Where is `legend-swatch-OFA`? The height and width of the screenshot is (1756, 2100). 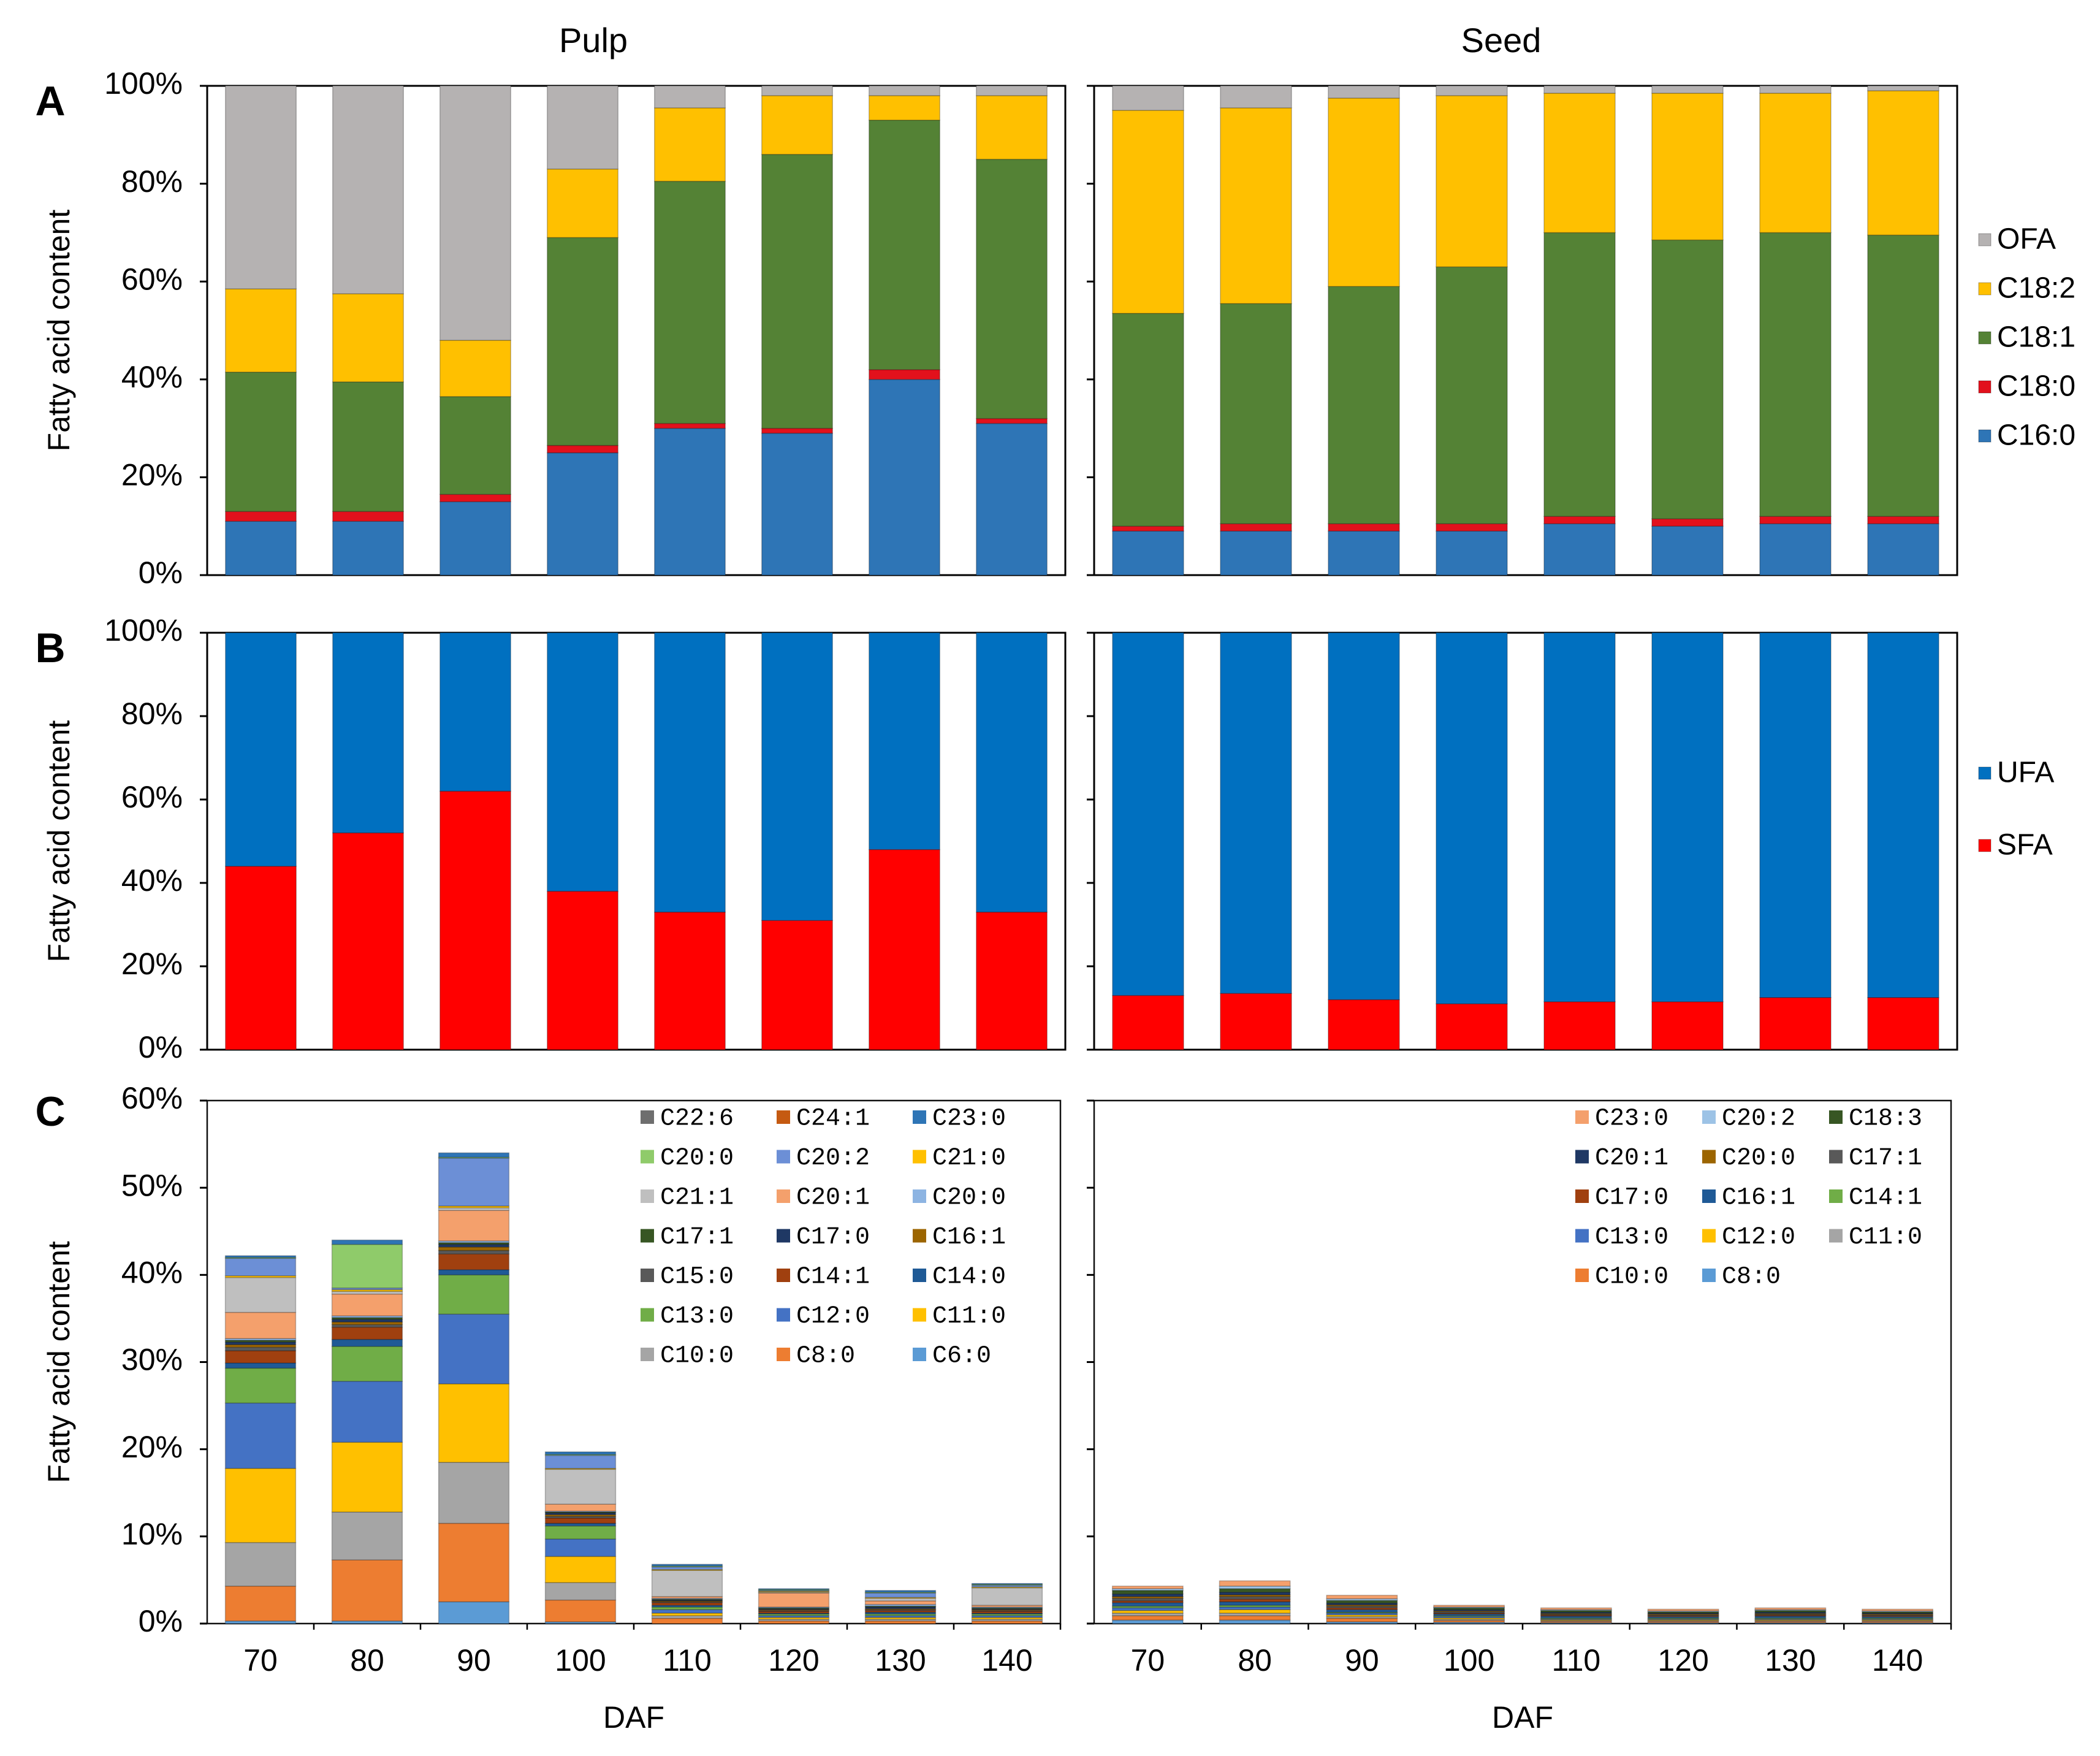 legend-swatch-OFA is located at coordinates (1985, 239).